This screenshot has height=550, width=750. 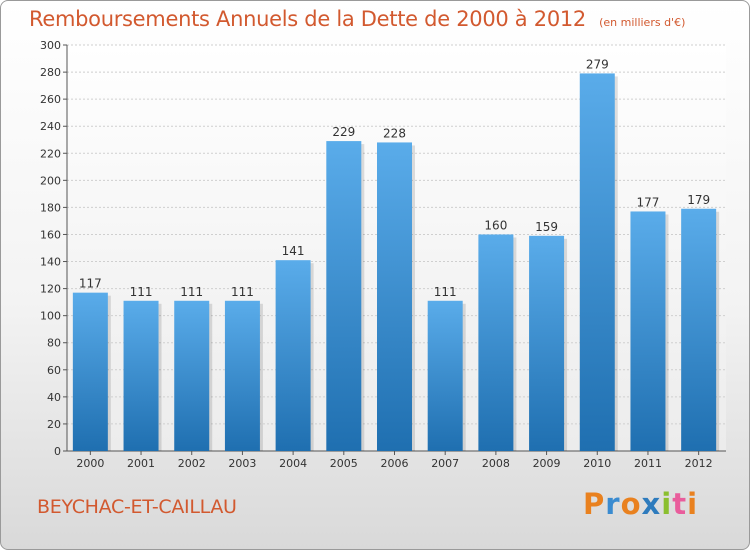 I want to click on data-label-2012: 179, so click(x=698, y=200).